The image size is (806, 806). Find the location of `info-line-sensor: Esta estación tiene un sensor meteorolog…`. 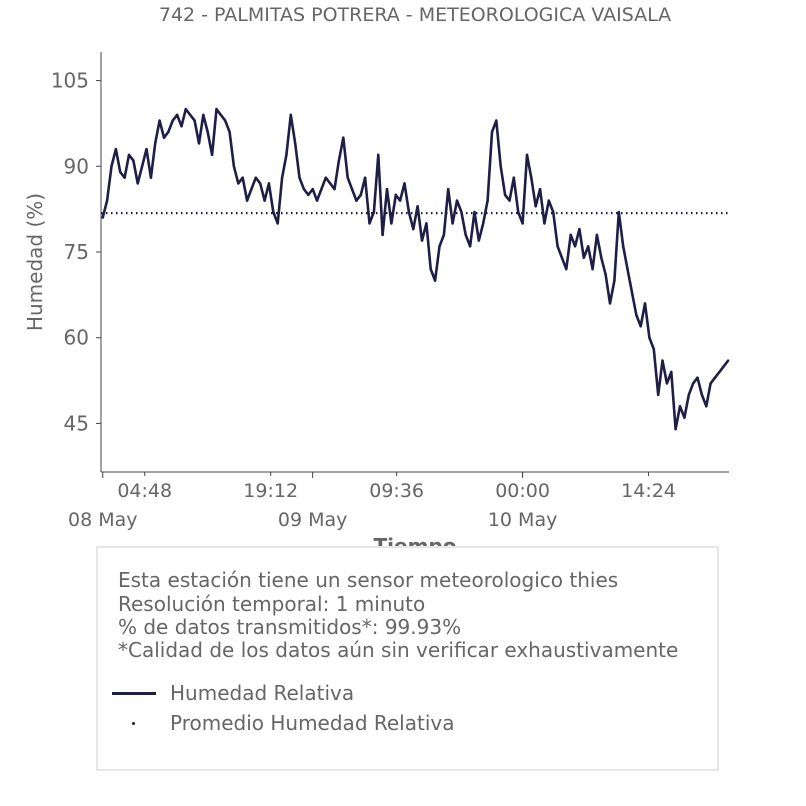

info-line-sensor: Esta estación tiene un sensor meteorolog… is located at coordinates (368, 580).